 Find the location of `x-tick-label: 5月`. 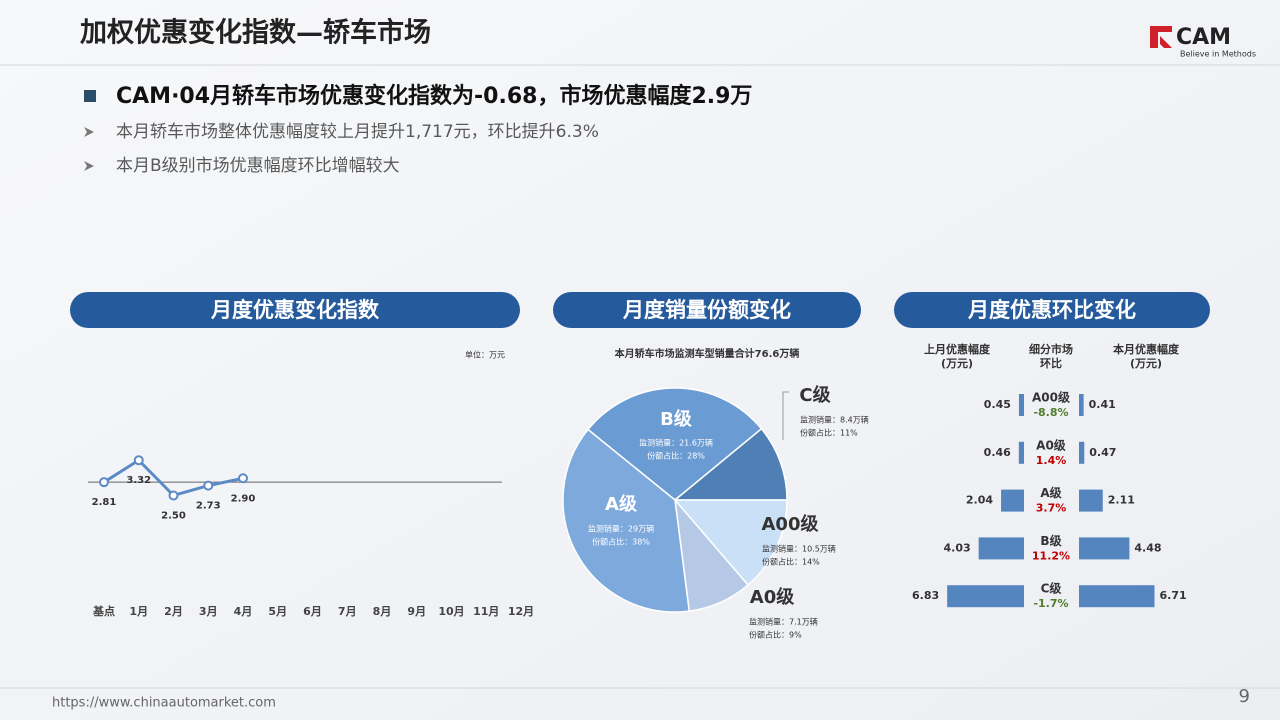

x-tick-label: 5月 is located at coordinates (277, 611).